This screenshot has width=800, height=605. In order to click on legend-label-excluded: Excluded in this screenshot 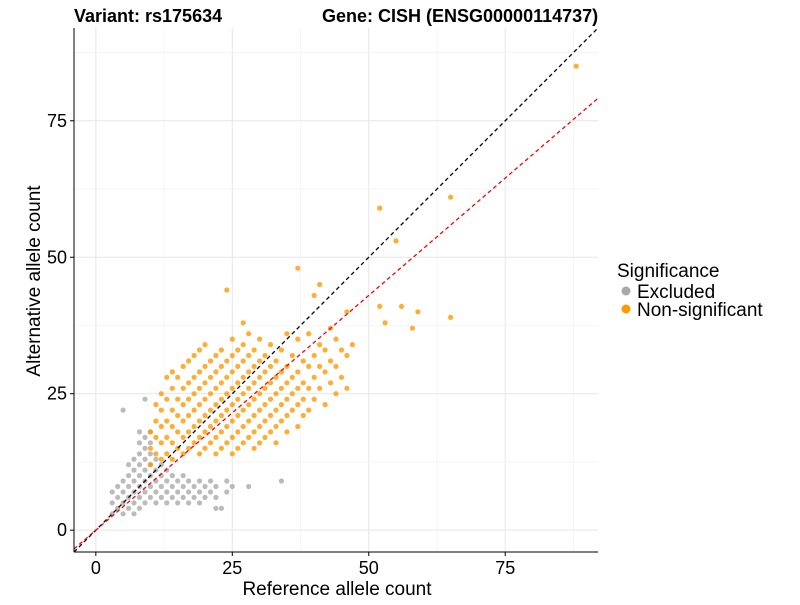, I will do `click(676, 292)`.